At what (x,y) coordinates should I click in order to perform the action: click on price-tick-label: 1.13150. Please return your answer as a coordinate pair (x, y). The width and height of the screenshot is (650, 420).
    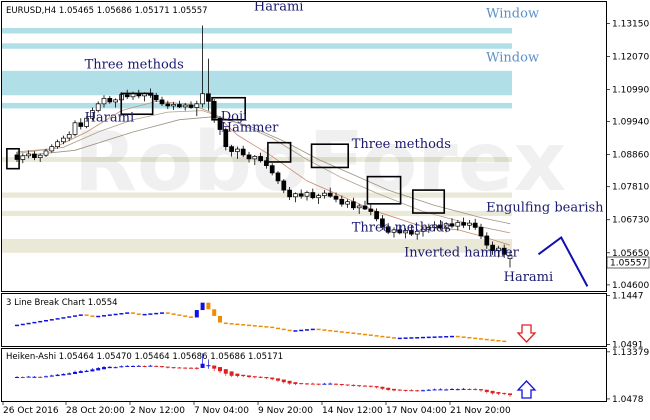
    Looking at the image, I should click on (630, 24).